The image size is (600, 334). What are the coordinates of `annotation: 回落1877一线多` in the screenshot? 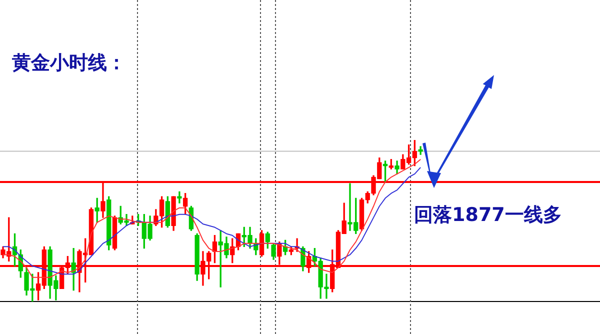 It's located at (488, 215).